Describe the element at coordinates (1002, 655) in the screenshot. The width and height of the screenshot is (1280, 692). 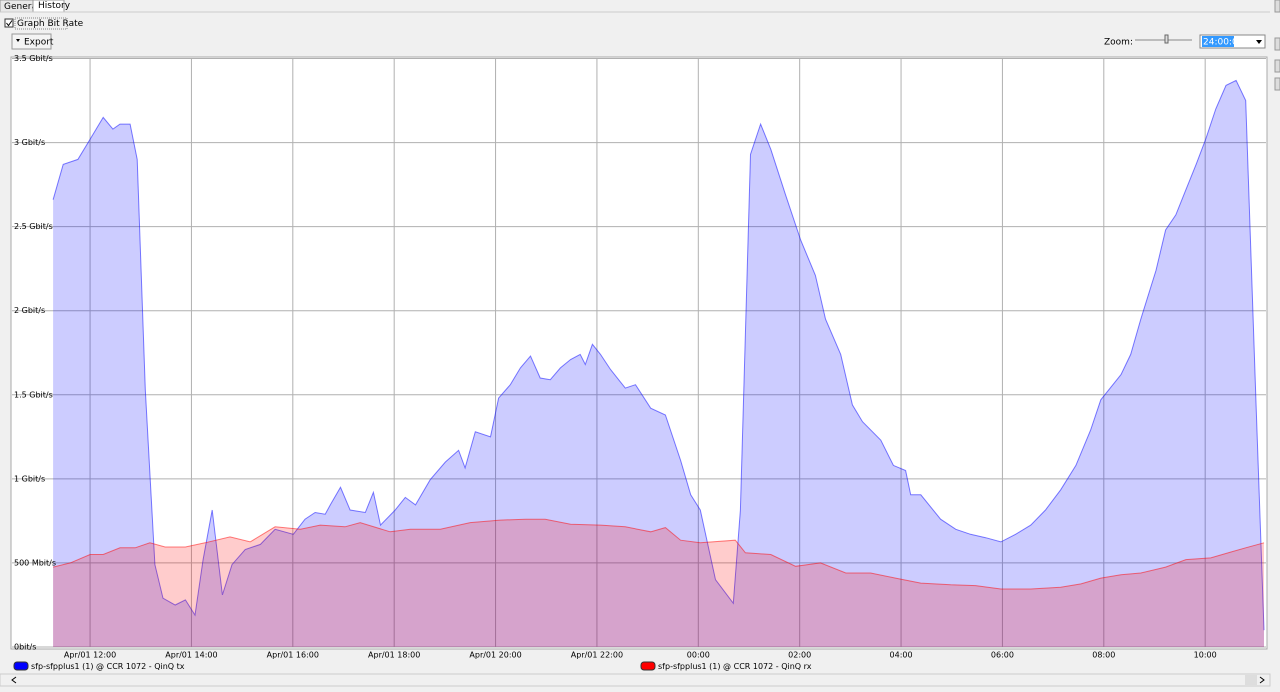
I see `x-tick-label: 06:00` at that location.